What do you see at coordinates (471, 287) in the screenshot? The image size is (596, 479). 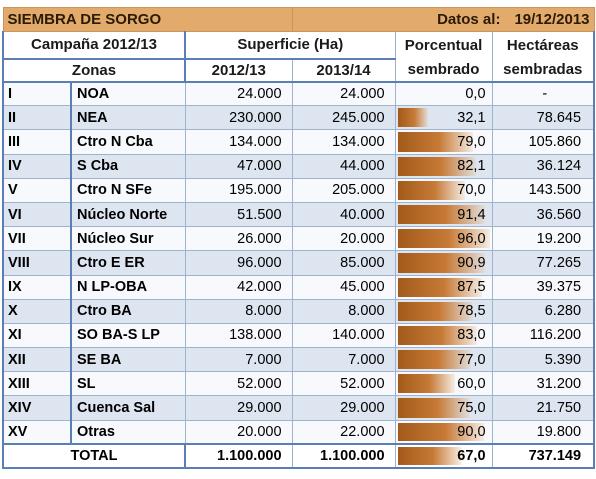 I see `percent-sown: 87,5` at bounding box center [471, 287].